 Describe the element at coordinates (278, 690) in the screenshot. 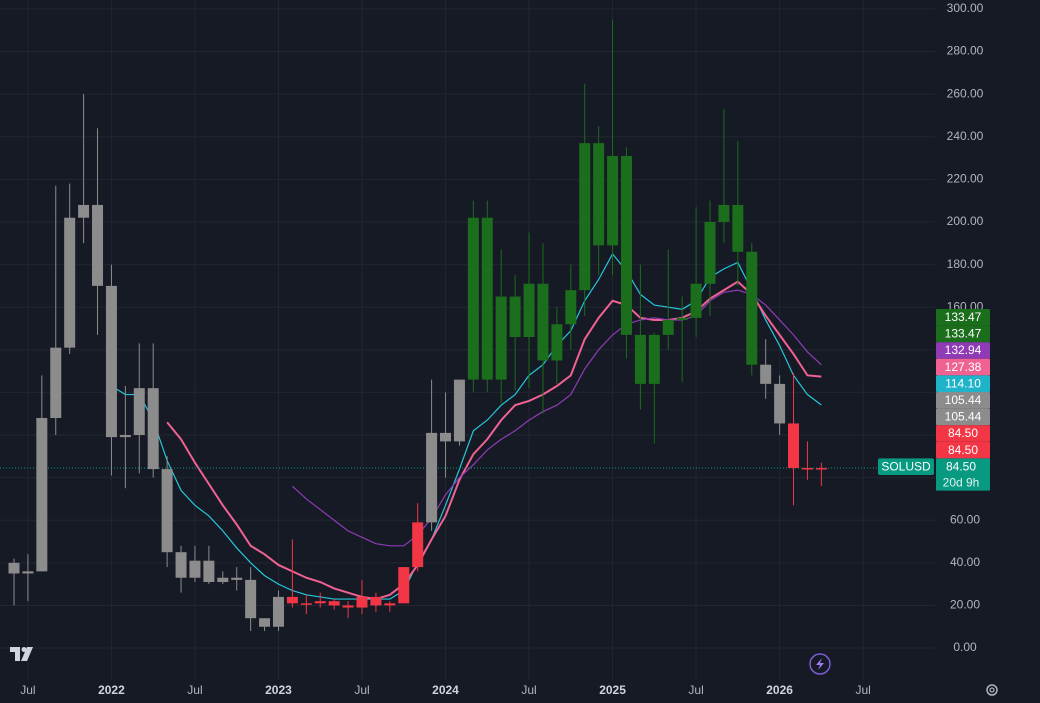

I see `x-tick-label: 2023` at that location.